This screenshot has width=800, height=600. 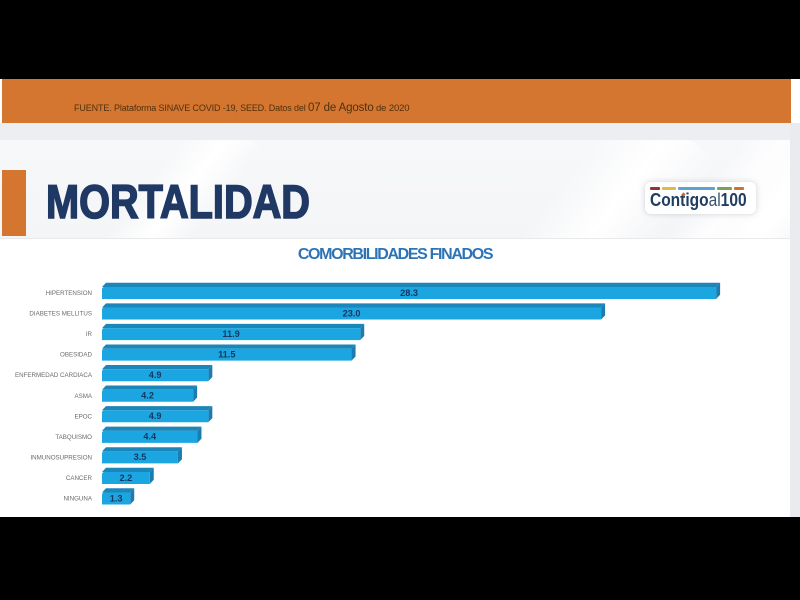 What do you see at coordinates (140, 457) in the screenshot?
I see `svg-text: 3.5` at bounding box center [140, 457].